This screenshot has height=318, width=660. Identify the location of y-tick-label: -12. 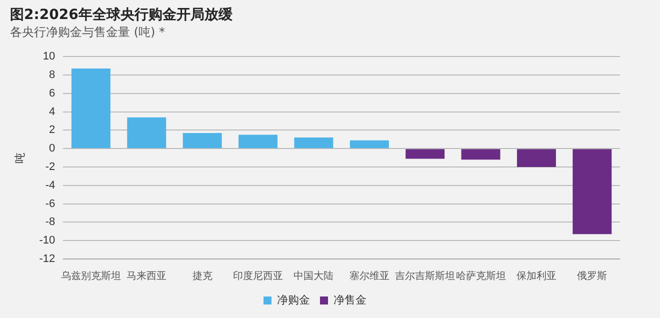
(47, 259).